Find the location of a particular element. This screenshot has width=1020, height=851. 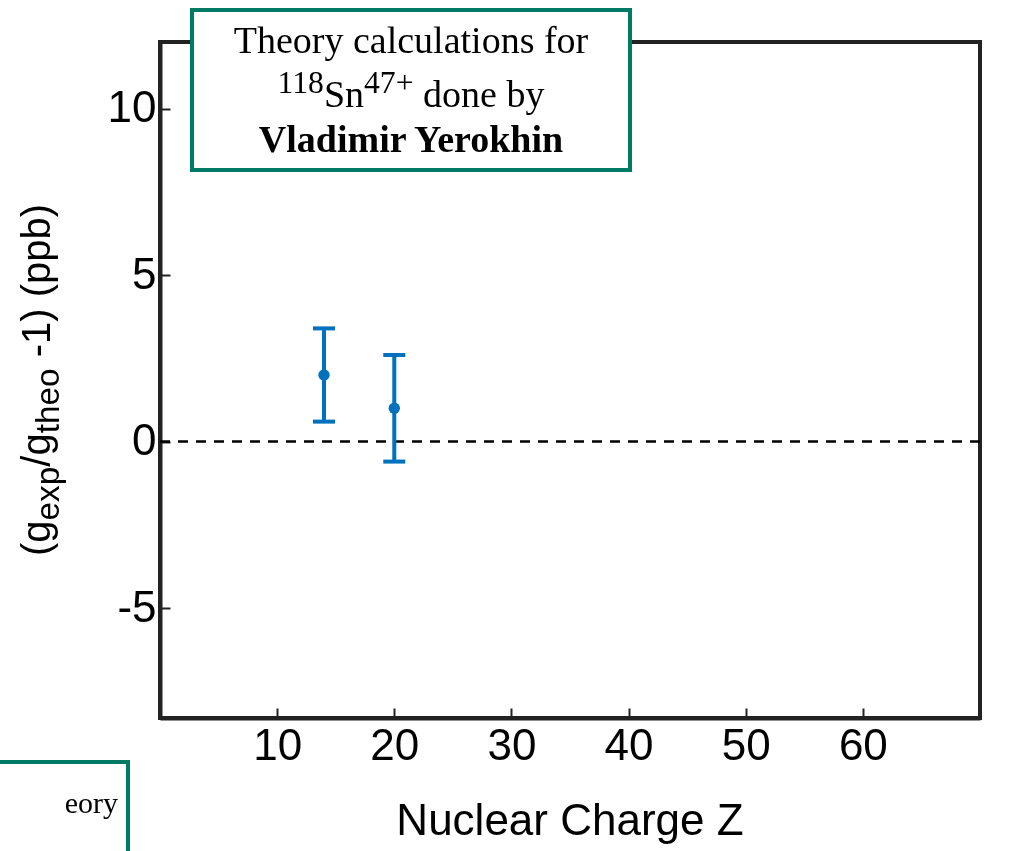

x-tick-label: 10 is located at coordinates (278, 744).